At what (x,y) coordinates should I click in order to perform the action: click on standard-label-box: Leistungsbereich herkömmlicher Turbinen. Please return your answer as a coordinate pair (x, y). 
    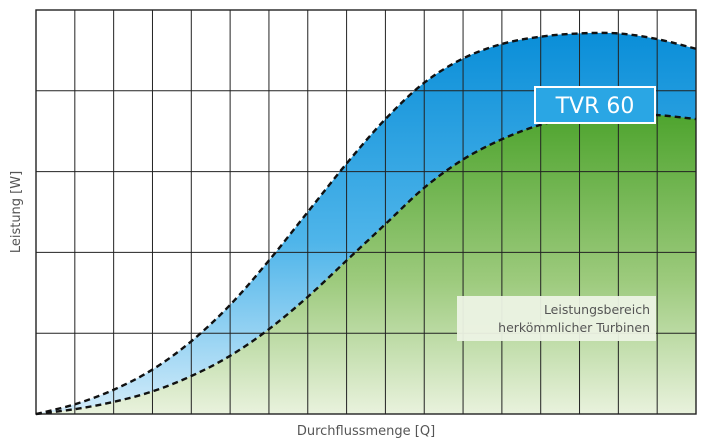
    Looking at the image, I should click on (556, 318).